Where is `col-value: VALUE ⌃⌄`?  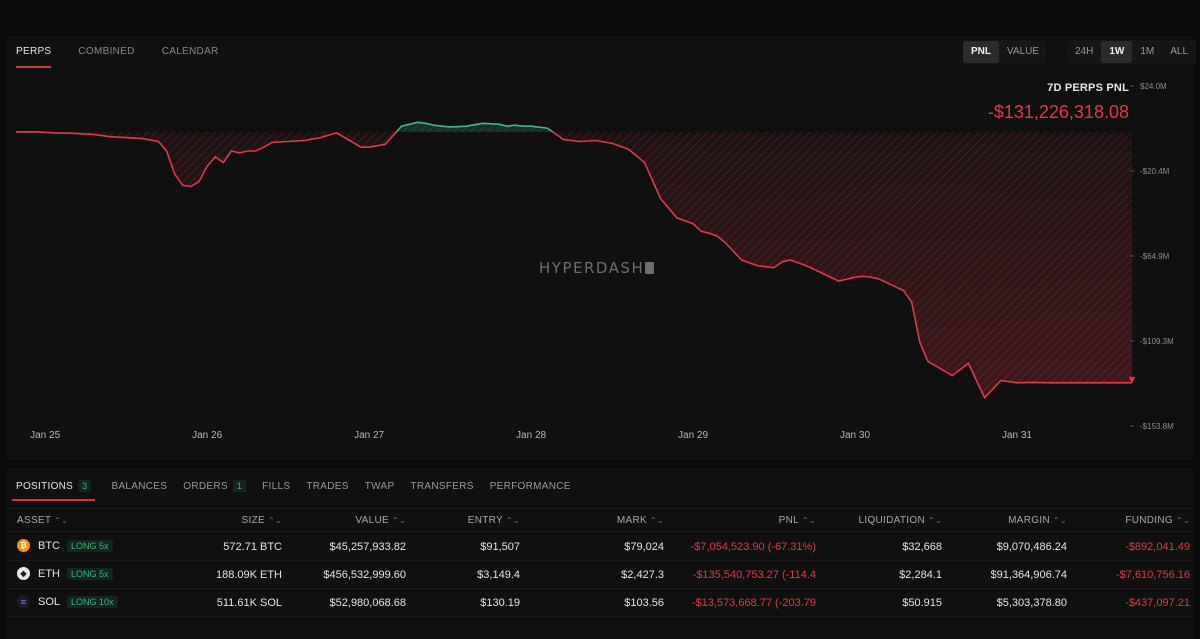 col-value: VALUE ⌃⌄ is located at coordinates (380, 520).